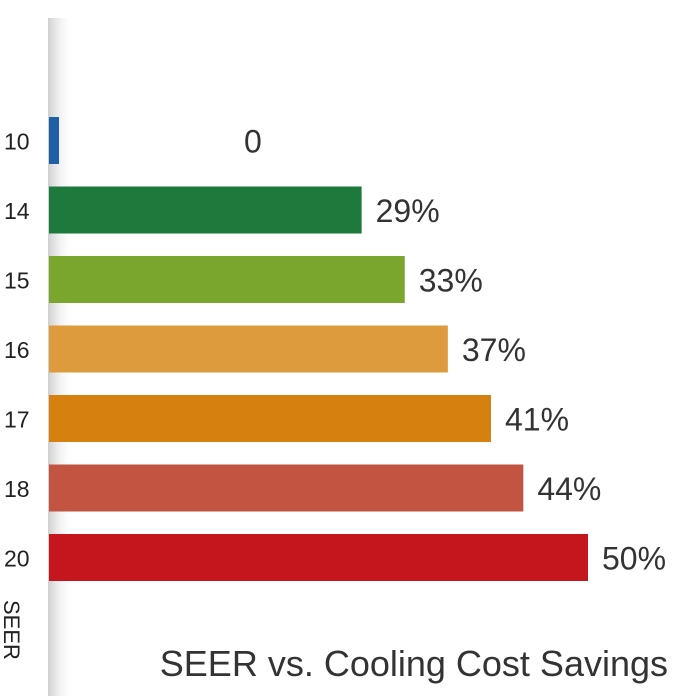 Image resolution: width=673 pixels, height=696 pixels. I want to click on chart-title: SEER vs. Cooling Cost Savings, so click(414, 663).